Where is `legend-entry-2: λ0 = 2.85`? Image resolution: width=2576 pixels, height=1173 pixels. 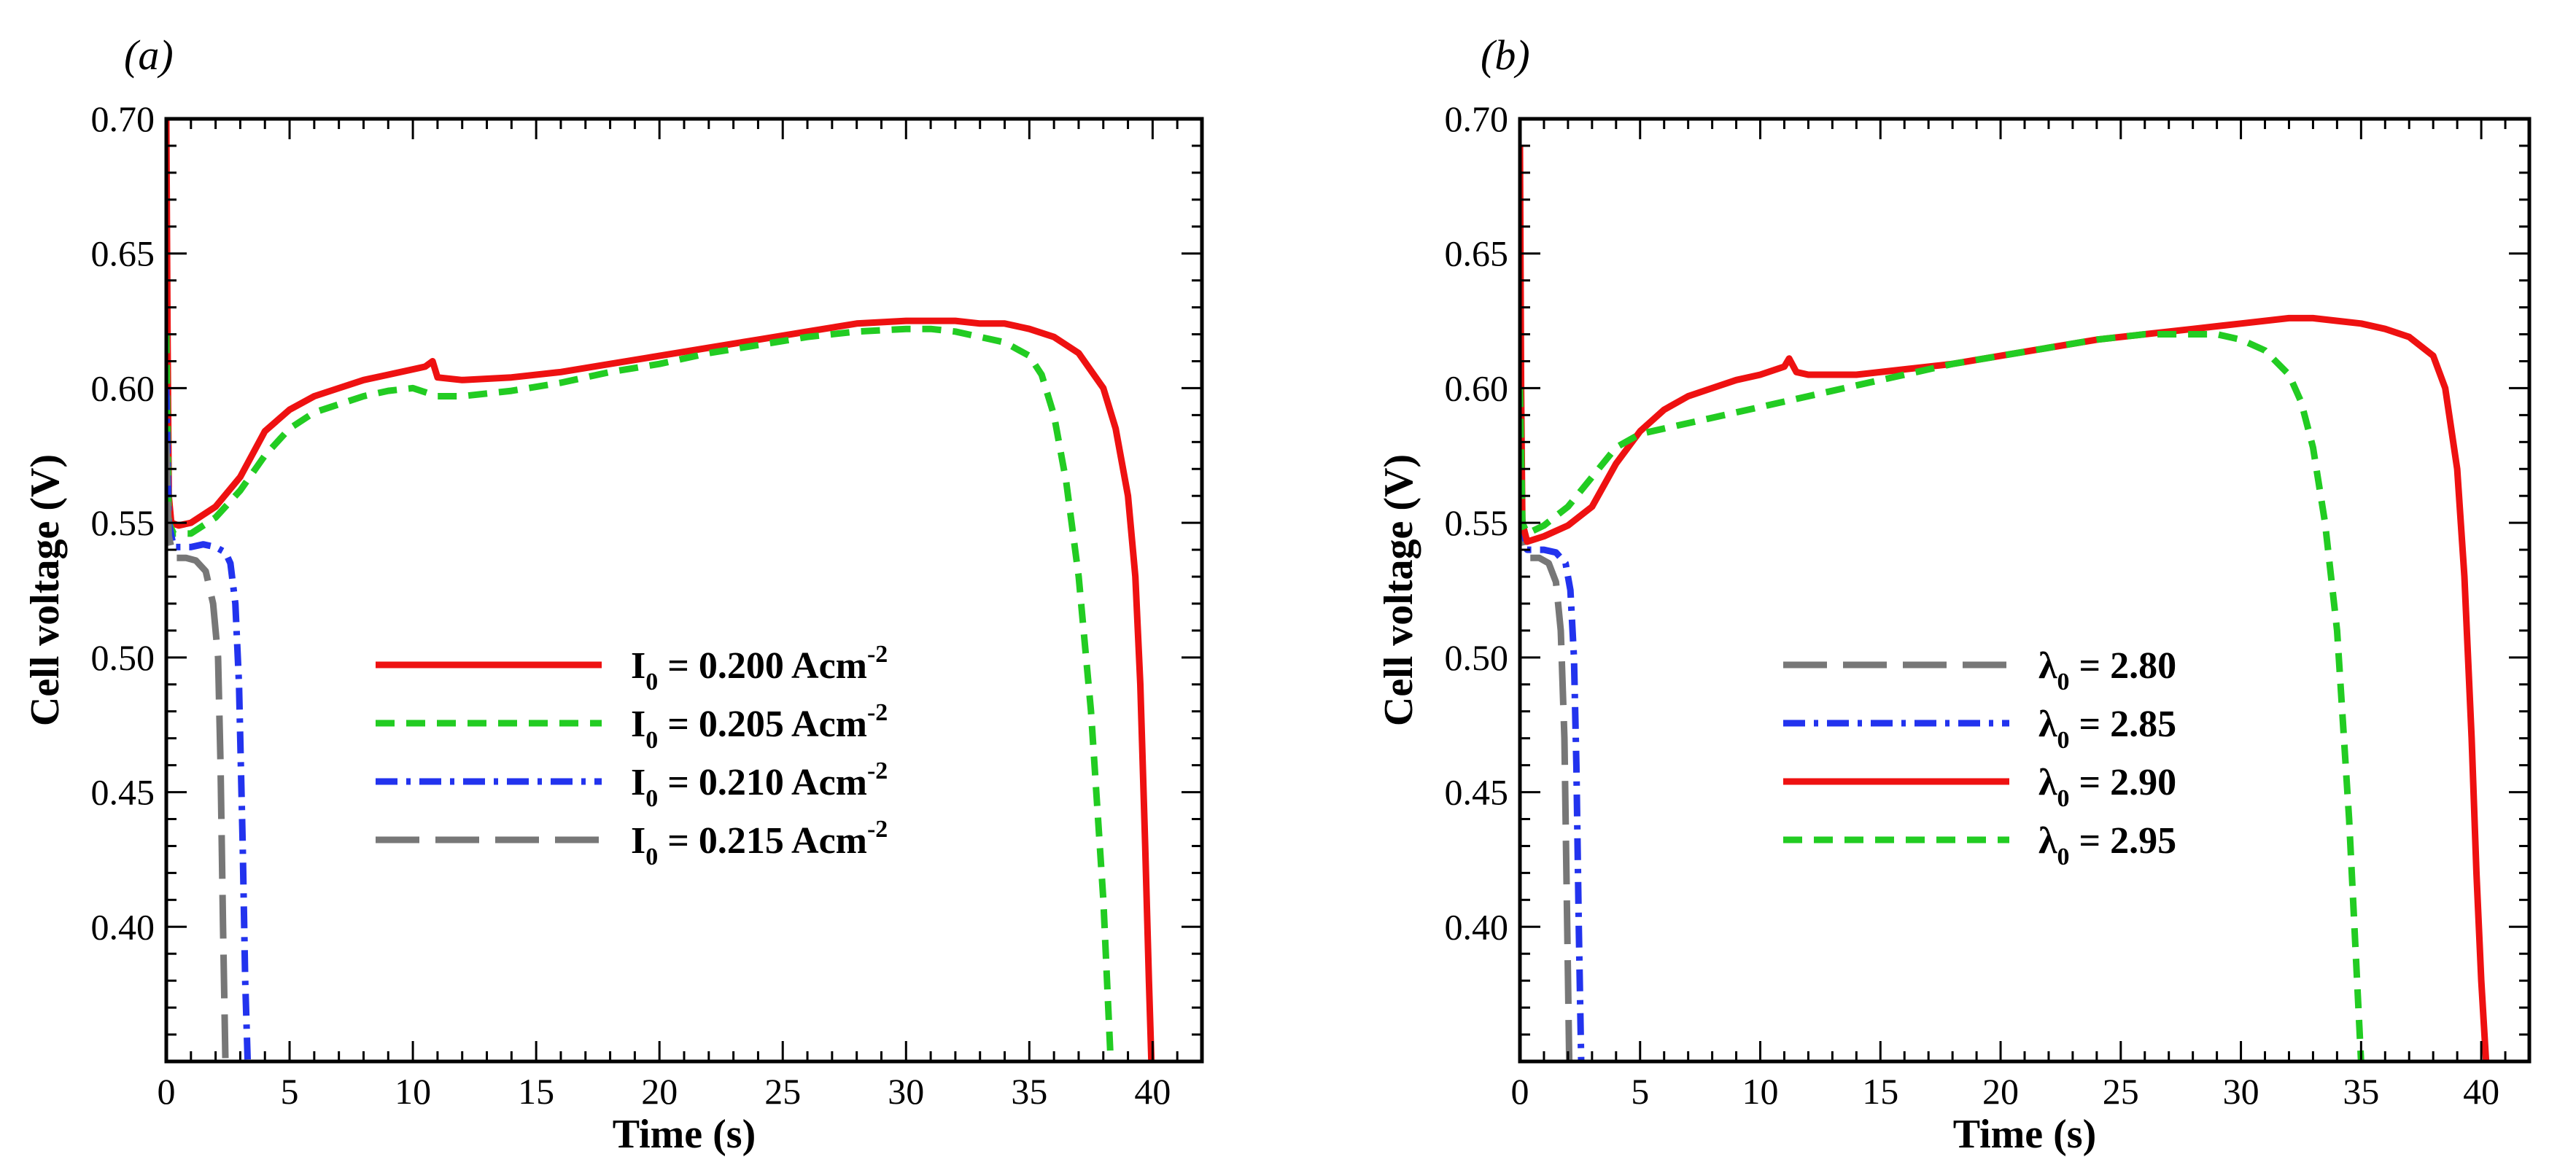 legend-entry-2: λ0 = 2.85 is located at coordinates (2107, 729).